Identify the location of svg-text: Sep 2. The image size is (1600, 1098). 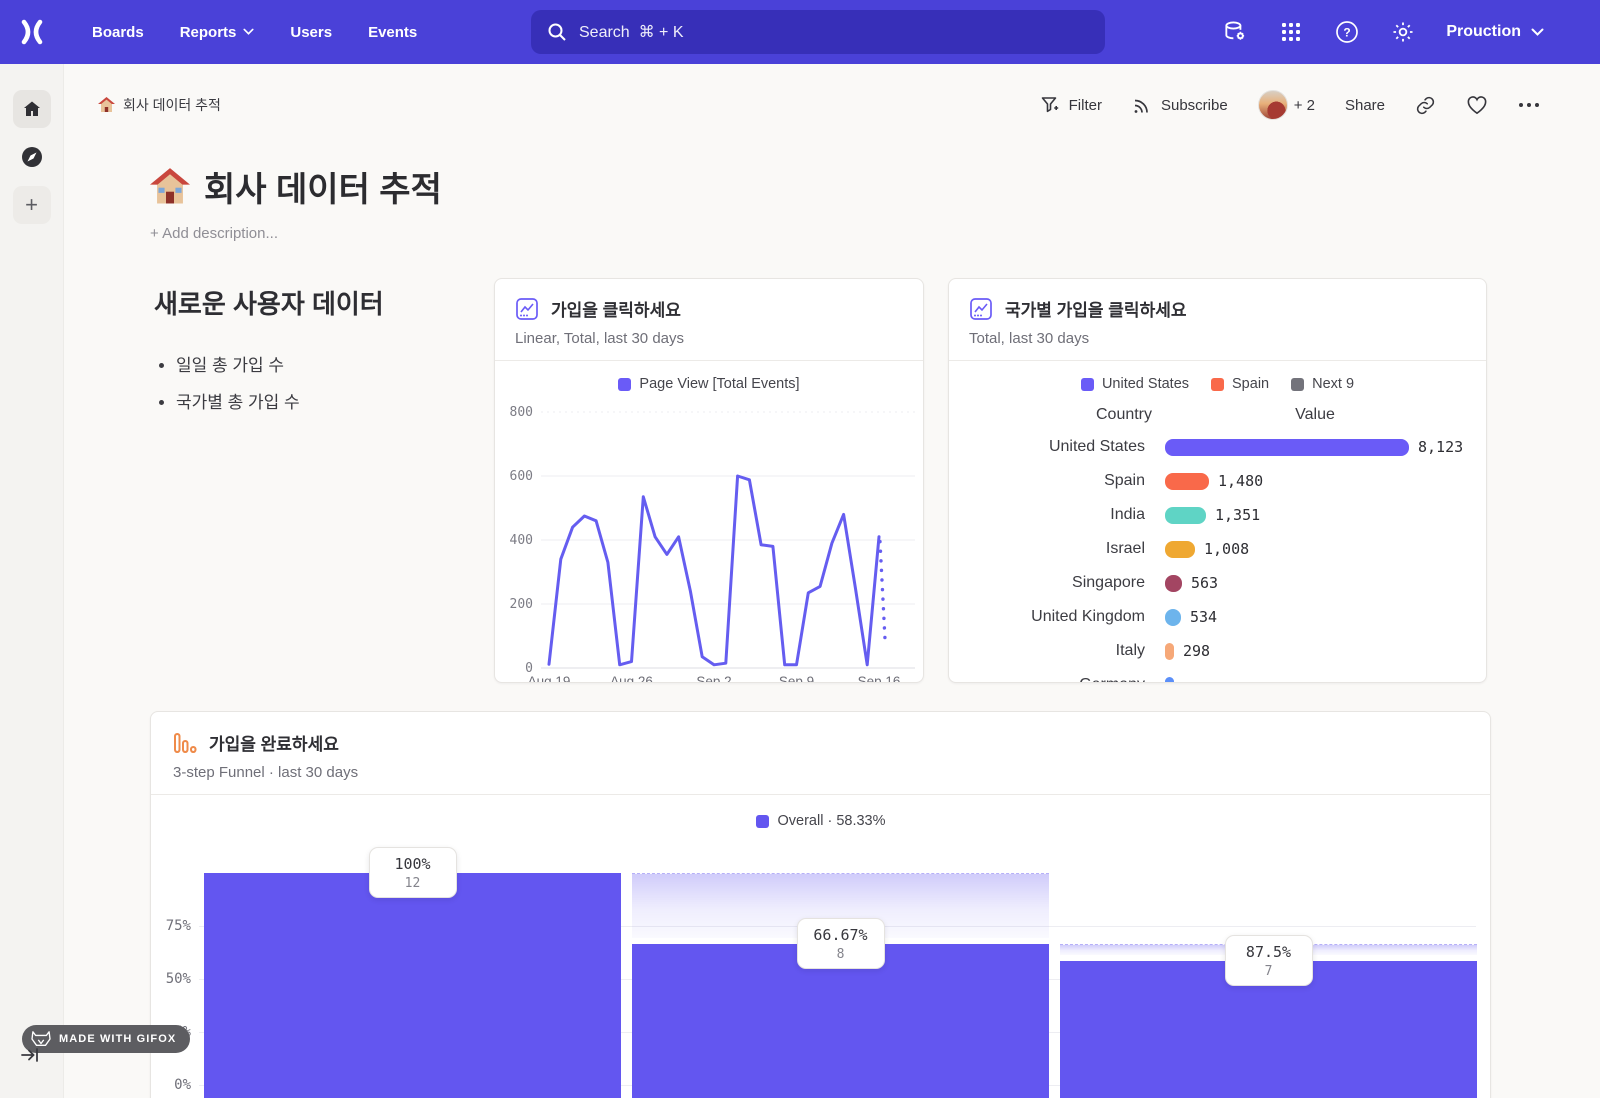
(713, 678).